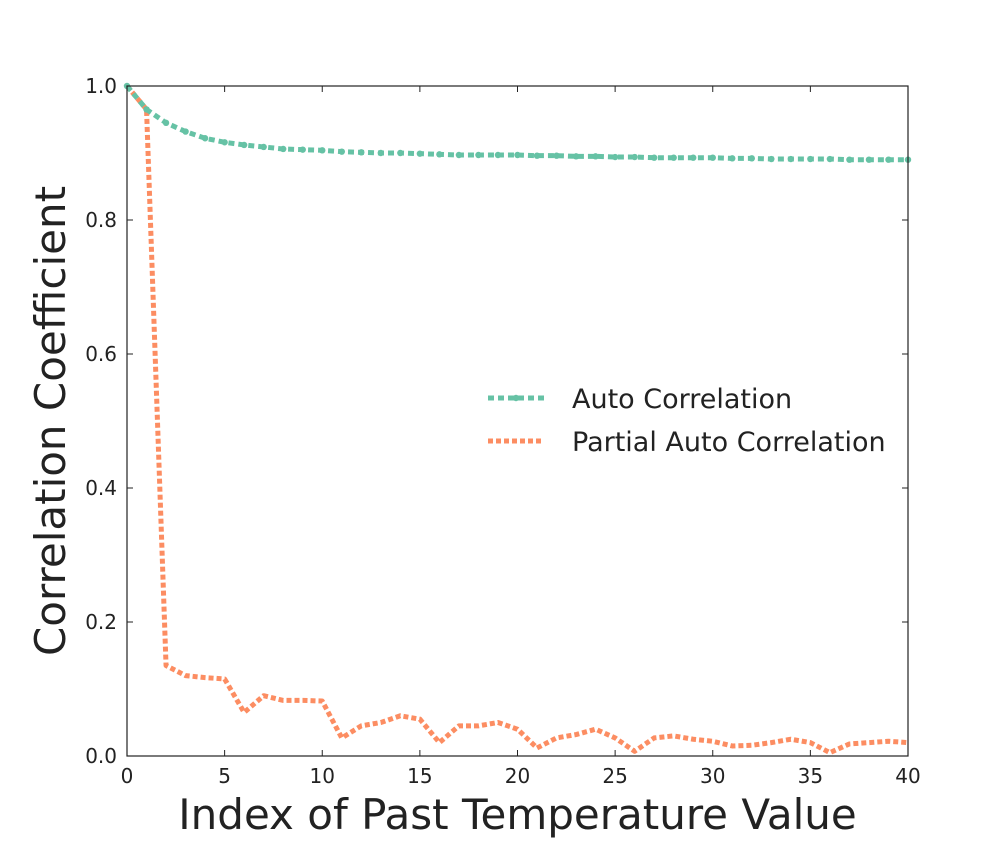  I want to click on x-tick-label: 10, so click(322, 776).